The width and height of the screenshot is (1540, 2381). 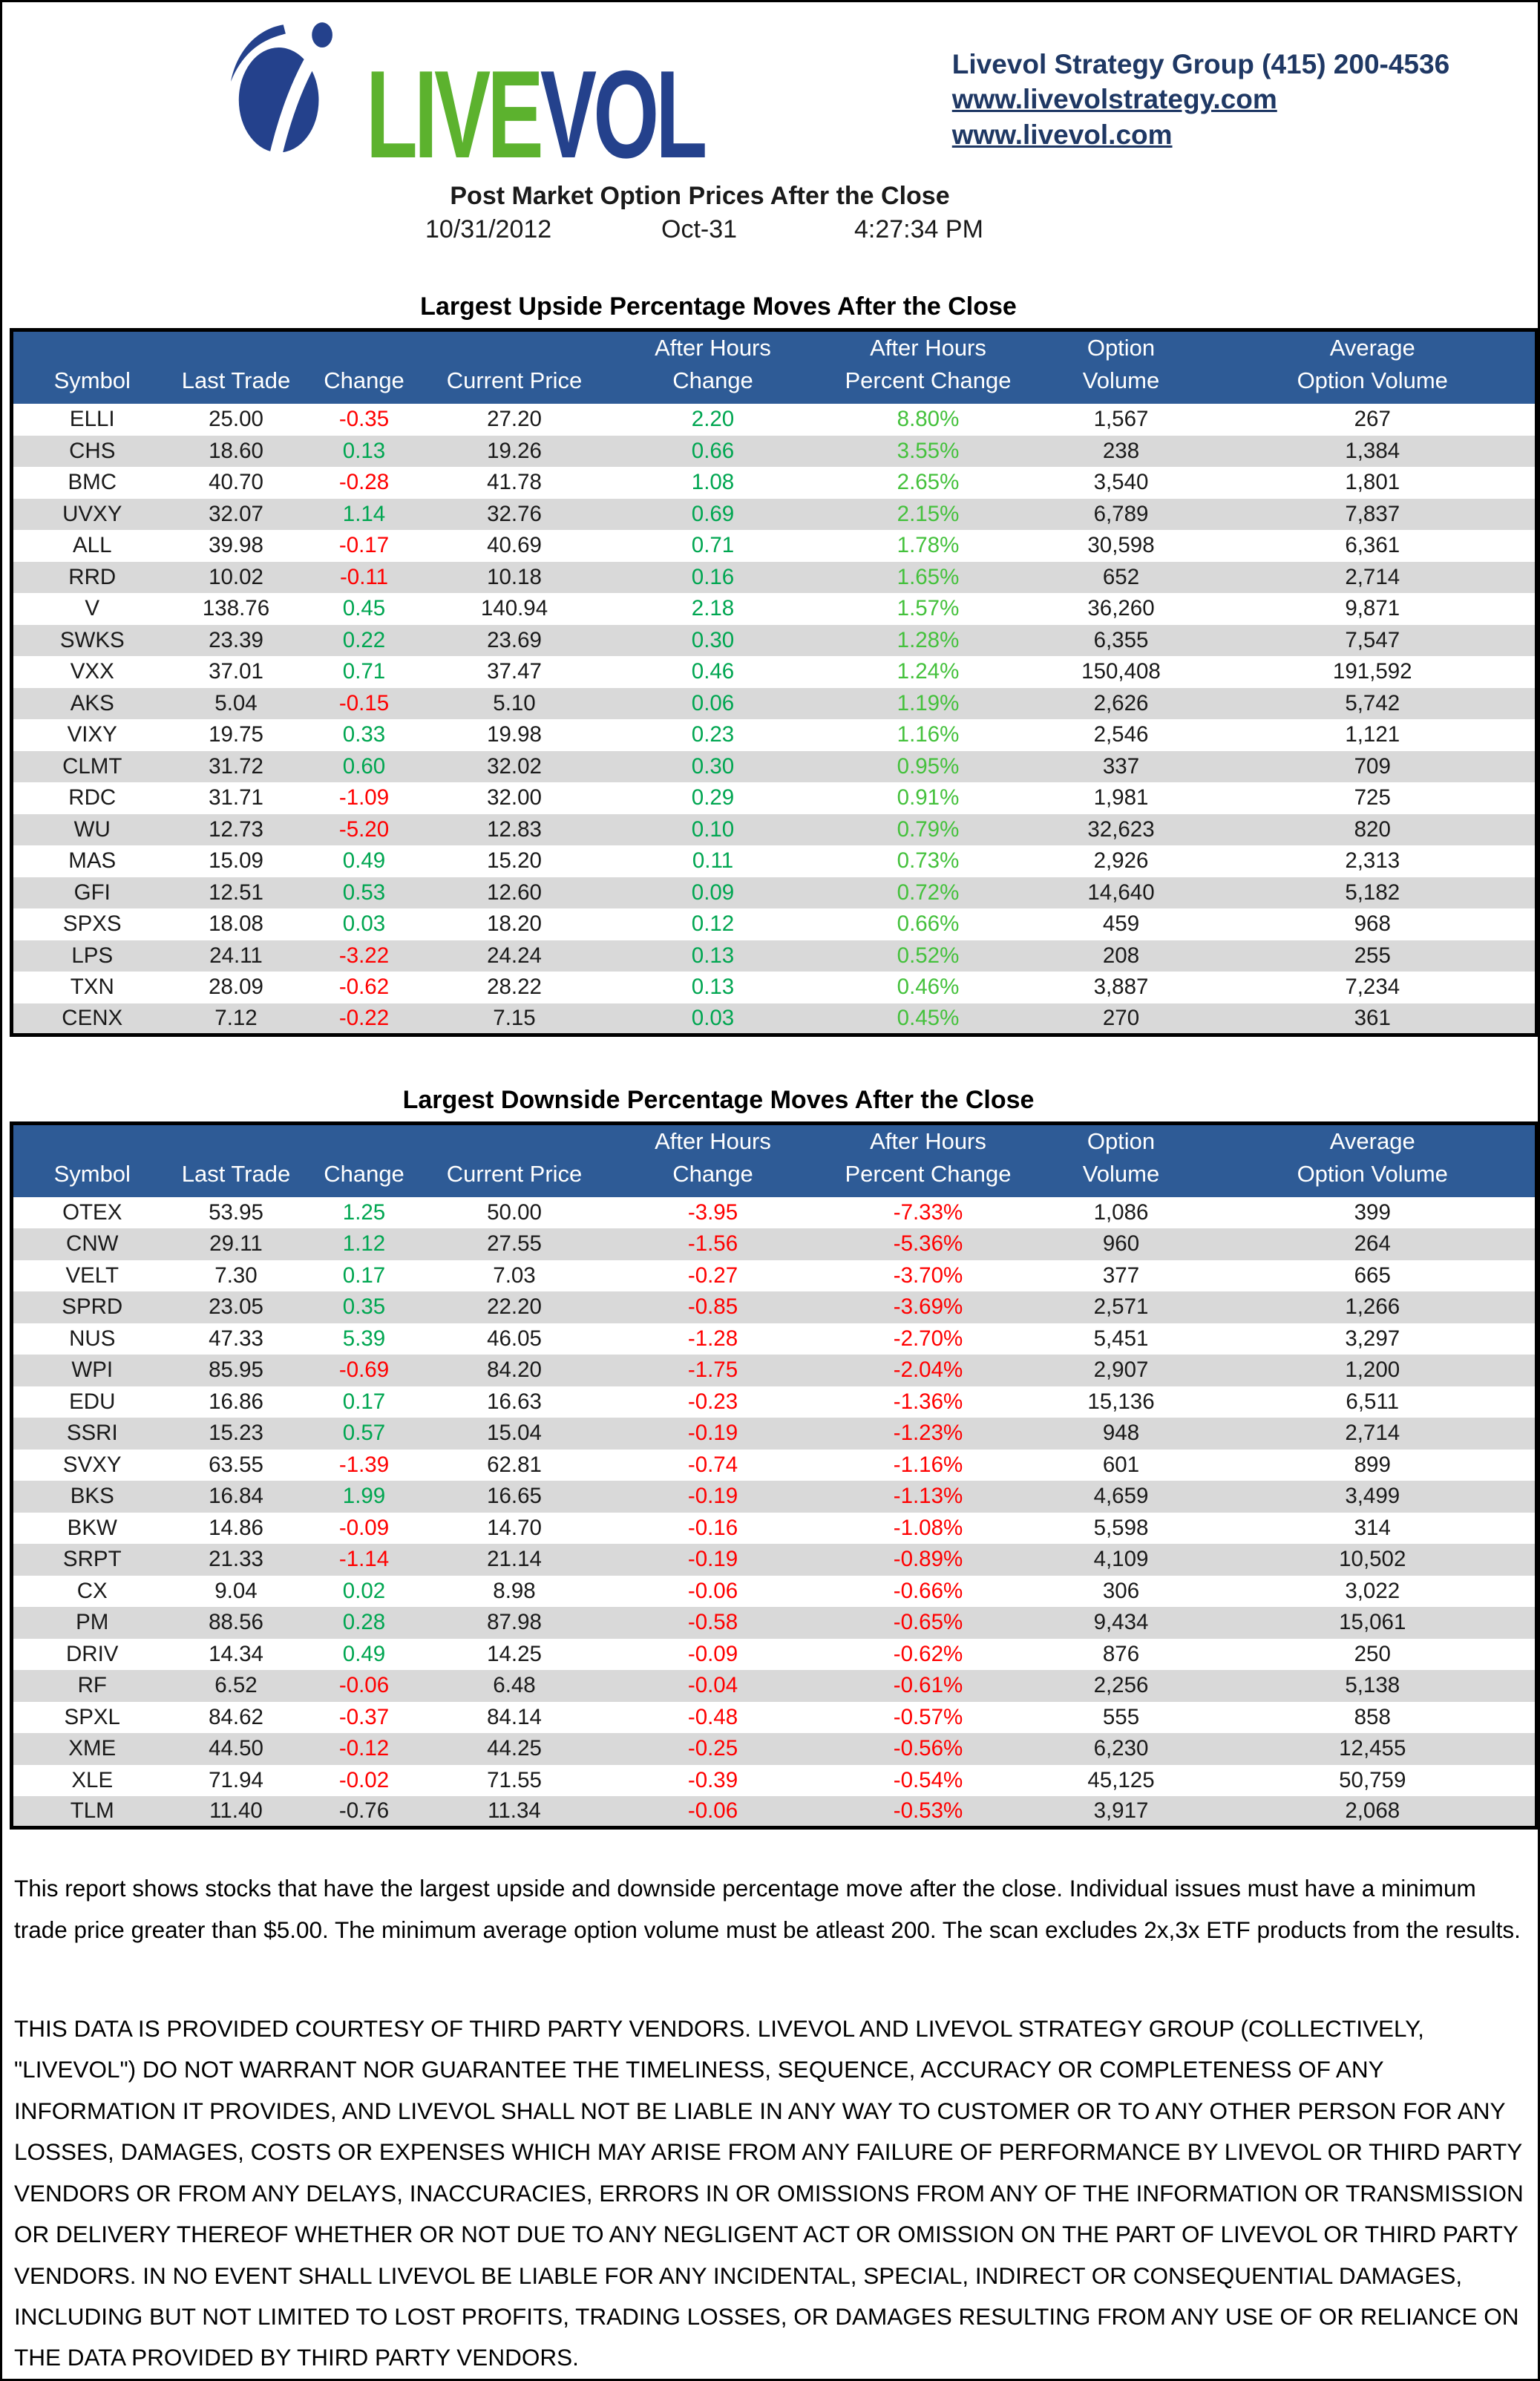 What do you see at coordinates (1372, 1779) in the screenshot?
I see `avg-option-volume-cell: 50,759` at bounding box center [1372, 1779].